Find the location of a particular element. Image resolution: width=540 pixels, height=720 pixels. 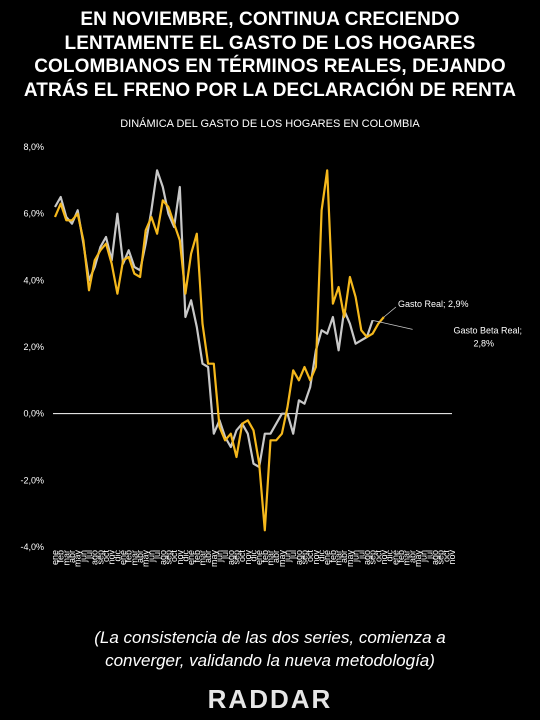

y-tick-label: 4,0% is located at coordinates (33, 280).